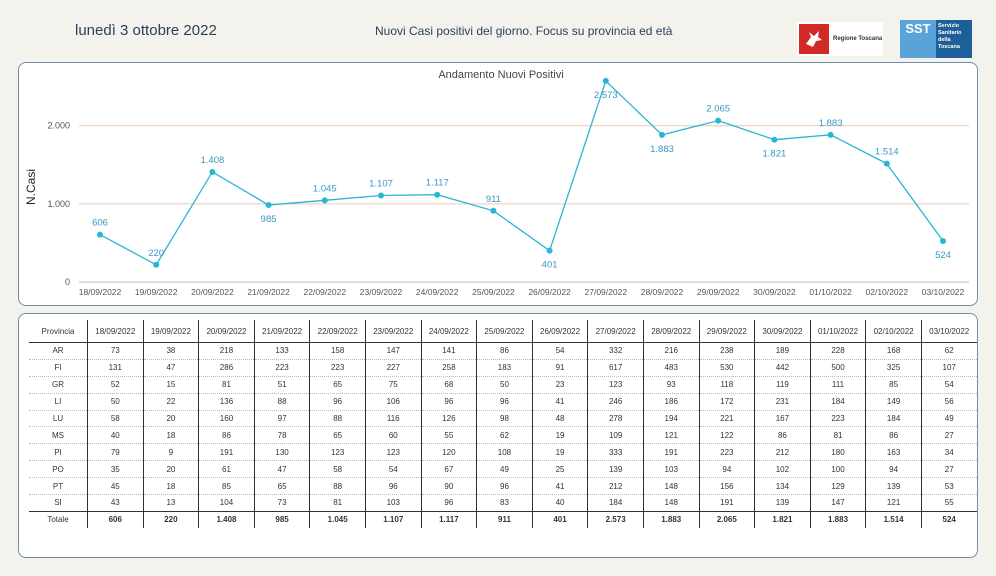 The image size is (996, 576). What do you see at coordinates (615, 519) in the screenshot?
I see `table-cell: 2.573` at bounding box center [615, 519].